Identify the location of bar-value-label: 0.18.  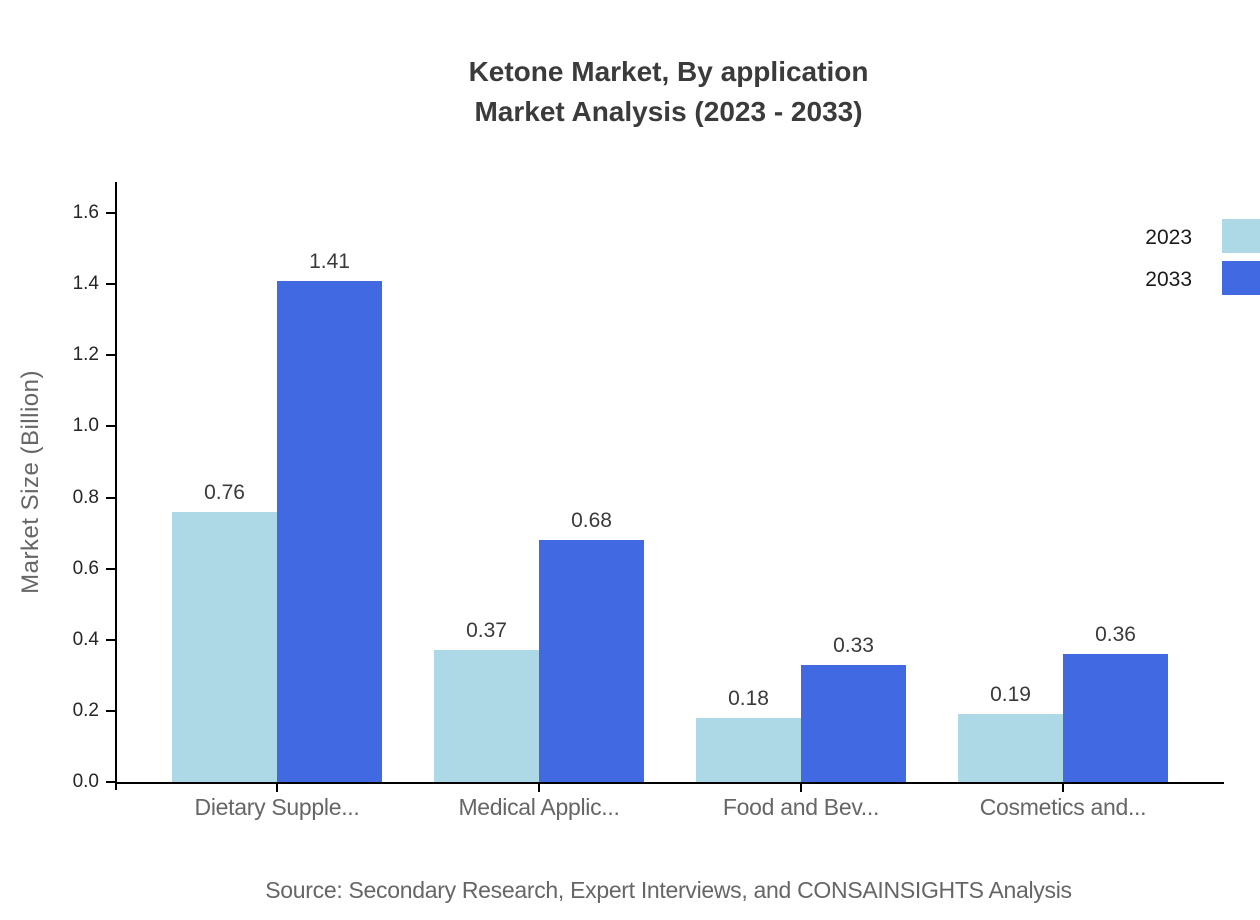
(748, 698).